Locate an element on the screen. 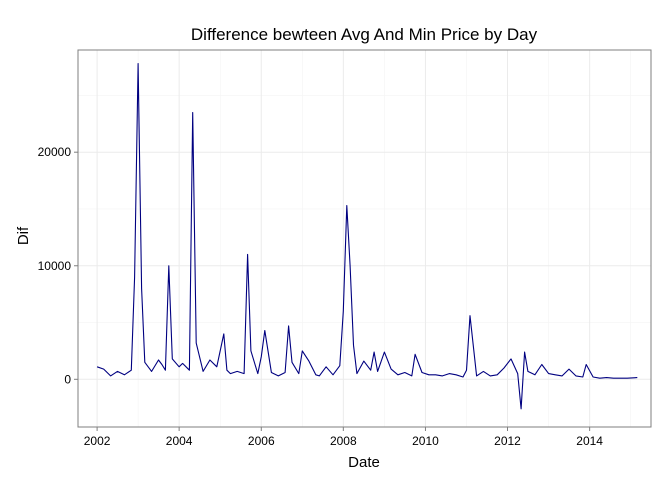  y-axis-title: Dif is located at coordinates (23, 235).